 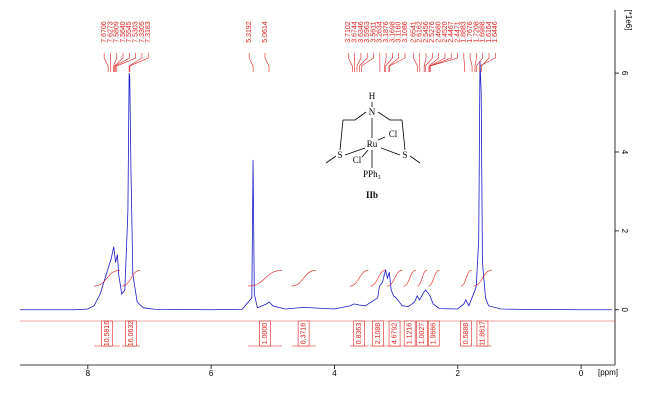 What do you see at coordinates (373, 31) in the screenshot?
I see `peak-label: 3.5611` at bounding box center [373, 31].